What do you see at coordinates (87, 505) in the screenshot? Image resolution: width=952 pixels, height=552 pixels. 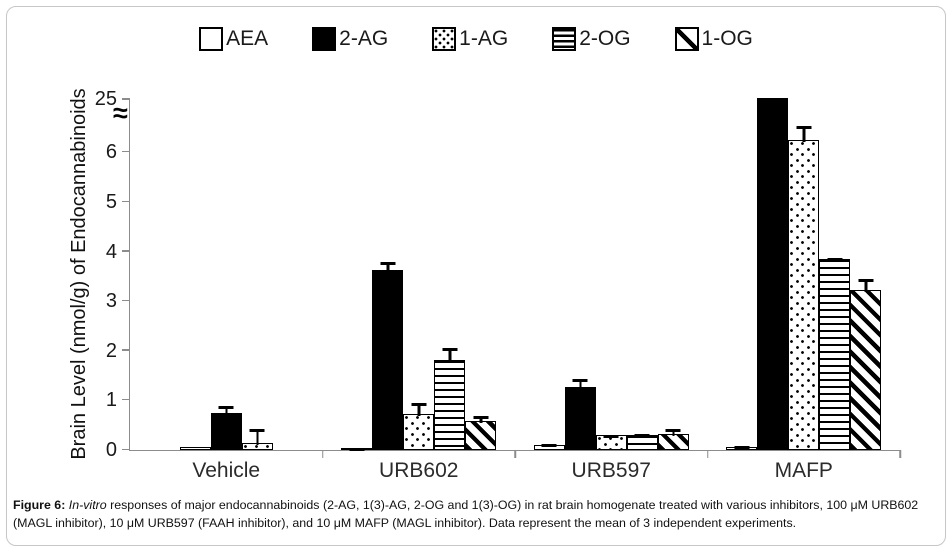 I see `caption-italic-lead: In-vitro` at bounding box center [87, 505].